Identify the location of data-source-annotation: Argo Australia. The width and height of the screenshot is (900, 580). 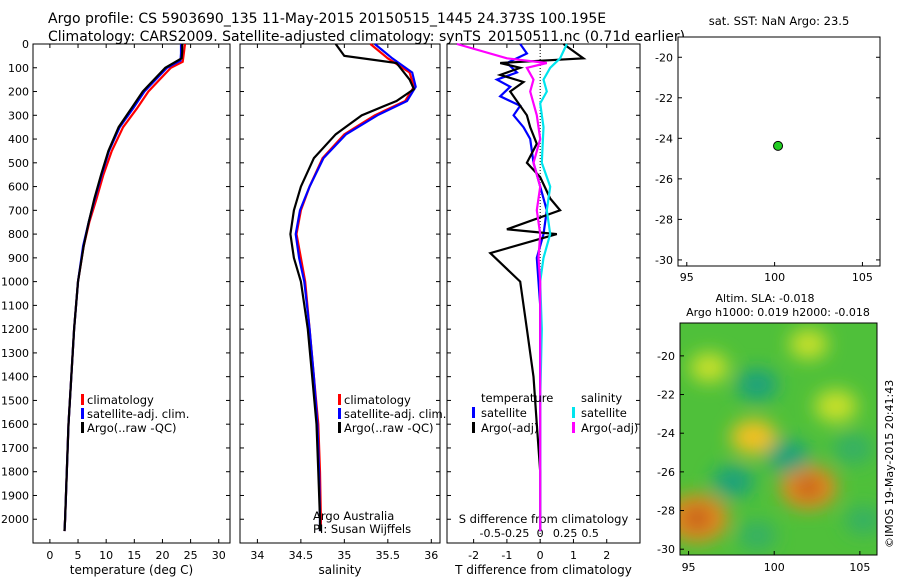
(353, 516).